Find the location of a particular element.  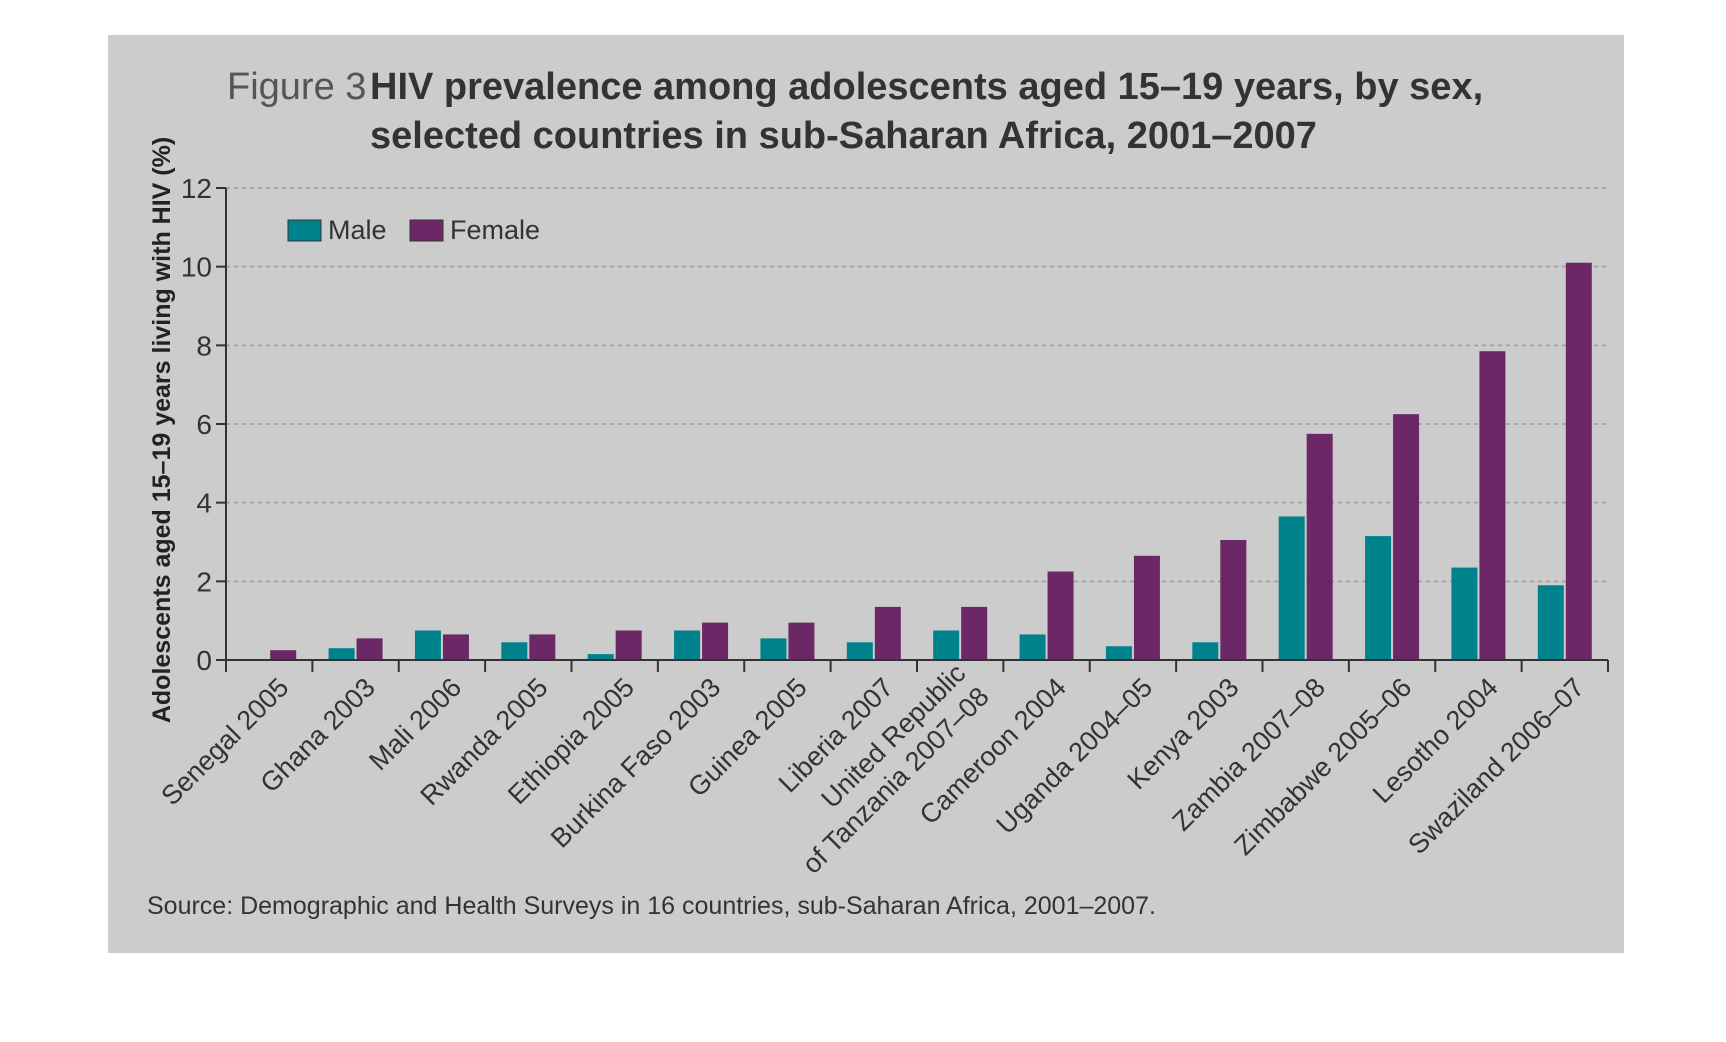

x-tick-label: Uganda 2004–05 is located at coordinates (1075, 756).